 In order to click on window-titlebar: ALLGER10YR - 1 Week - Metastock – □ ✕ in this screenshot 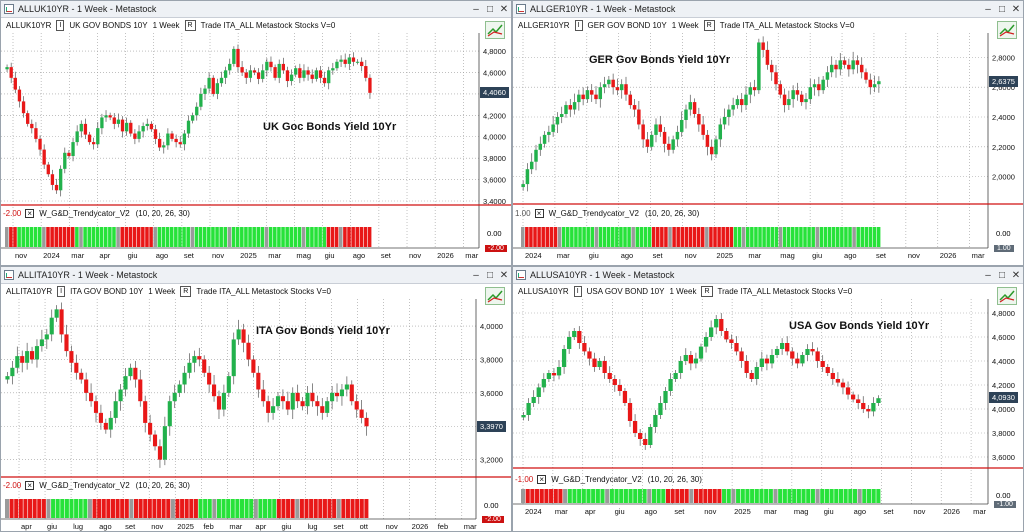, I will do `click(768, 9)`.